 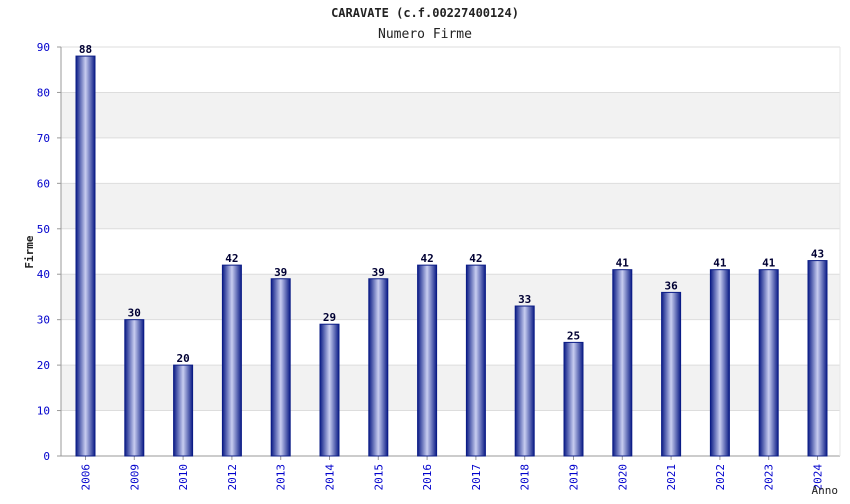 What do you see at coordinates (425, 34) in the screenshot?
I see `chart-subtitle: Numero Firme` at bounding box center [425, 34].